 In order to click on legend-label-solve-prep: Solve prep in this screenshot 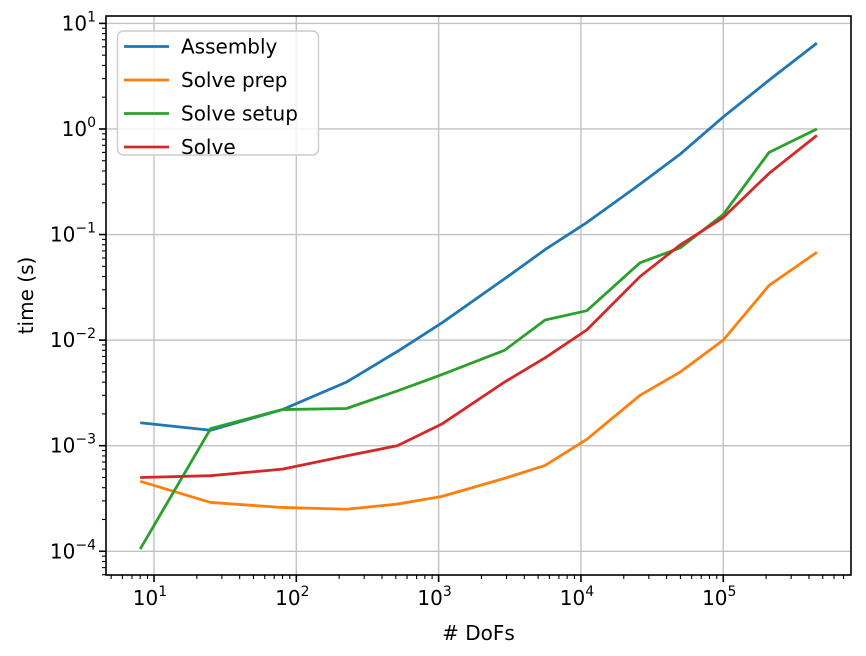, I will do `click(234, 80)`.